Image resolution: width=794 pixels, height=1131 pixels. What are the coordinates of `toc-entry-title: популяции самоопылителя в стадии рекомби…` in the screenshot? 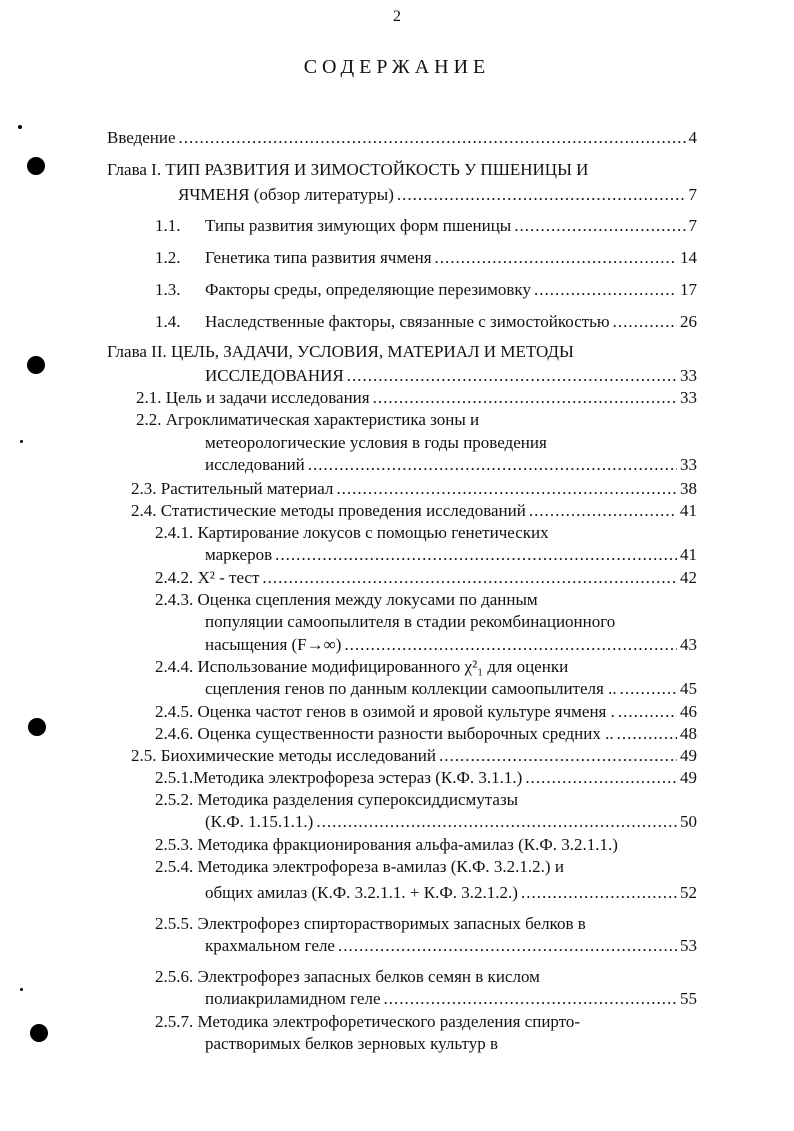 It's located at (410, 621).